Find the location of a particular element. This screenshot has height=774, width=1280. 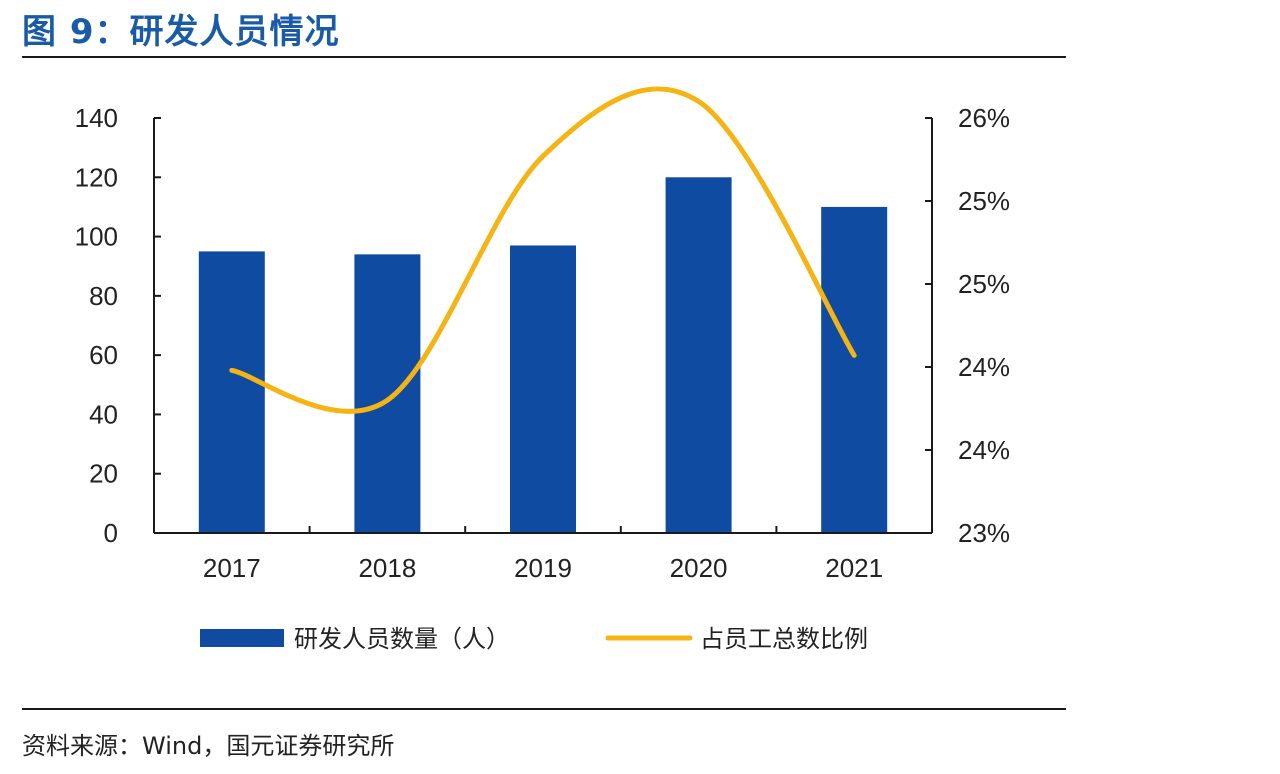

x-tick-label: 2018 is located at coordinates (387, 568).